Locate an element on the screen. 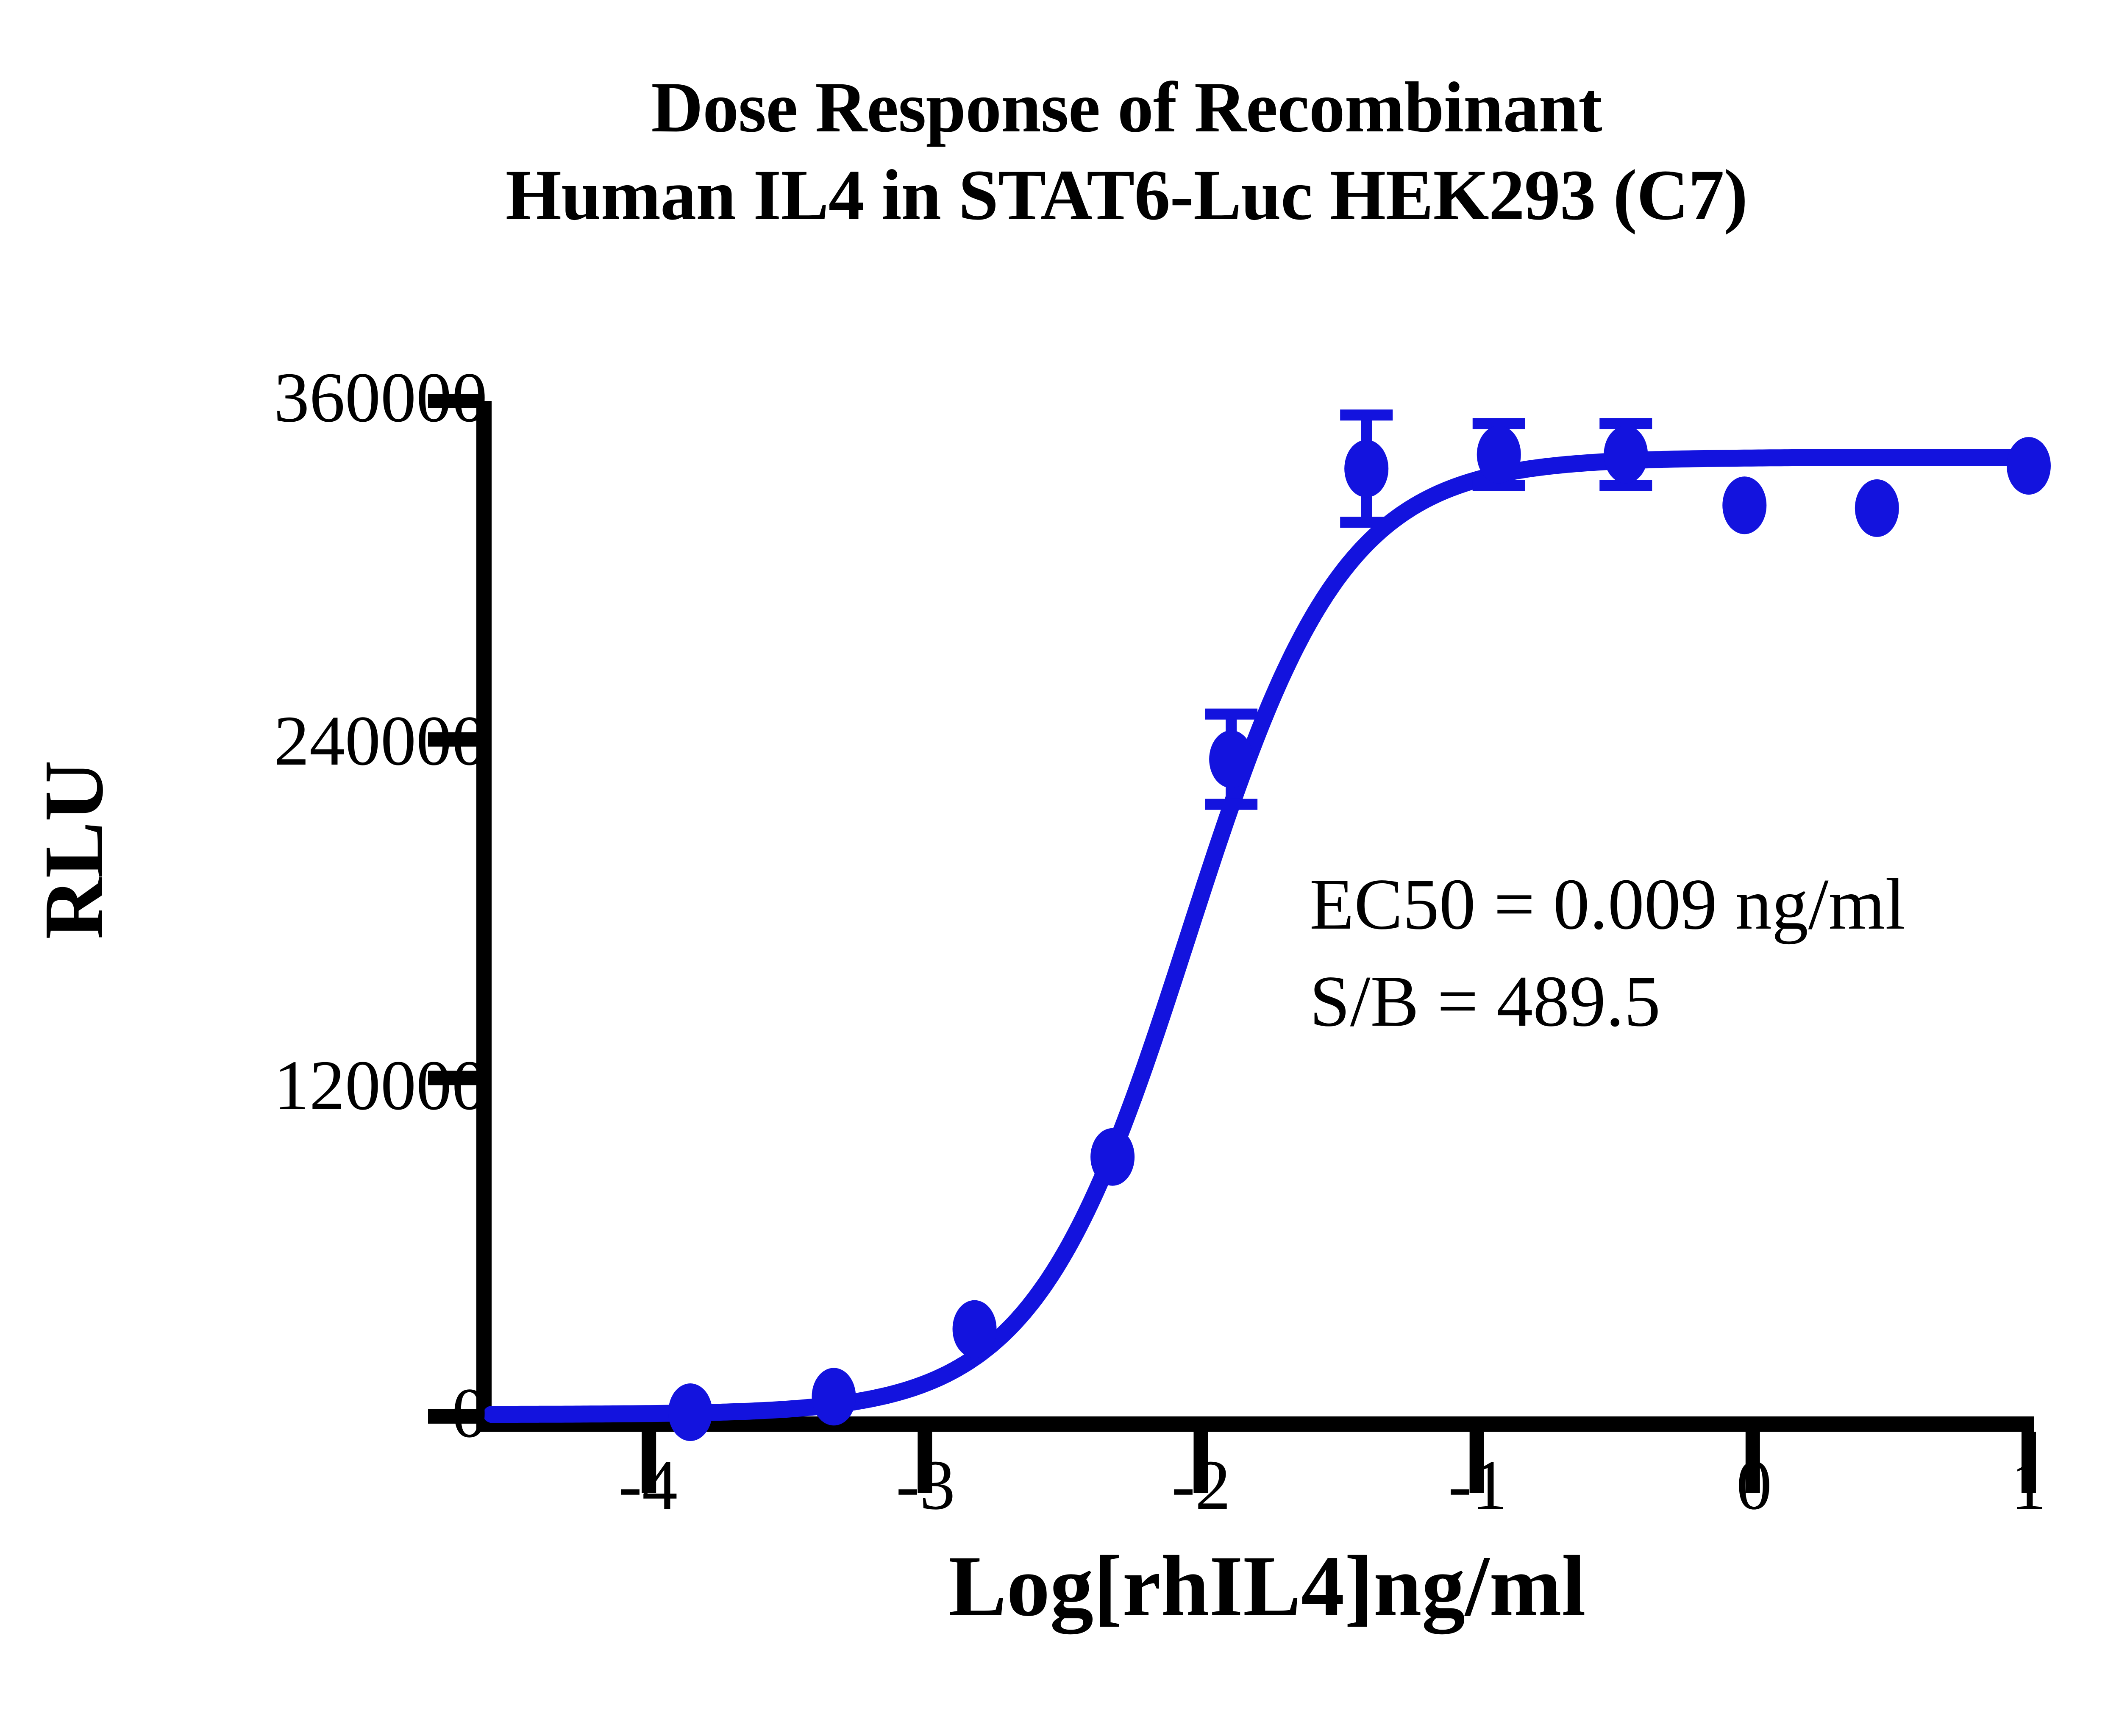 The image size is (2119, 1736). annotation-block: EC50 = 0.009 ng/ml S/B = 489.5 is located at coordinates (1608, 953).